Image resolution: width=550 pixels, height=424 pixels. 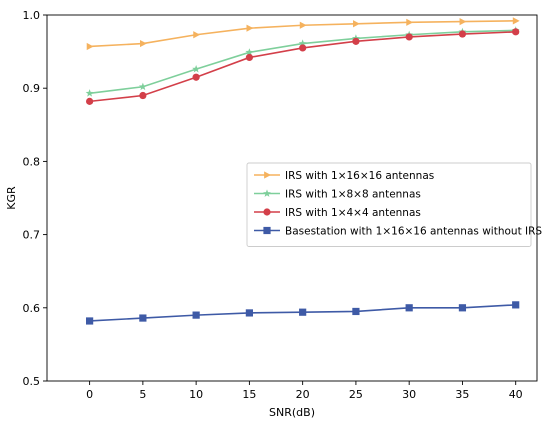 What do you see at coordinates (389, 204) in the screenshot?
I see `legend-box` at bounding box center [389, 204].